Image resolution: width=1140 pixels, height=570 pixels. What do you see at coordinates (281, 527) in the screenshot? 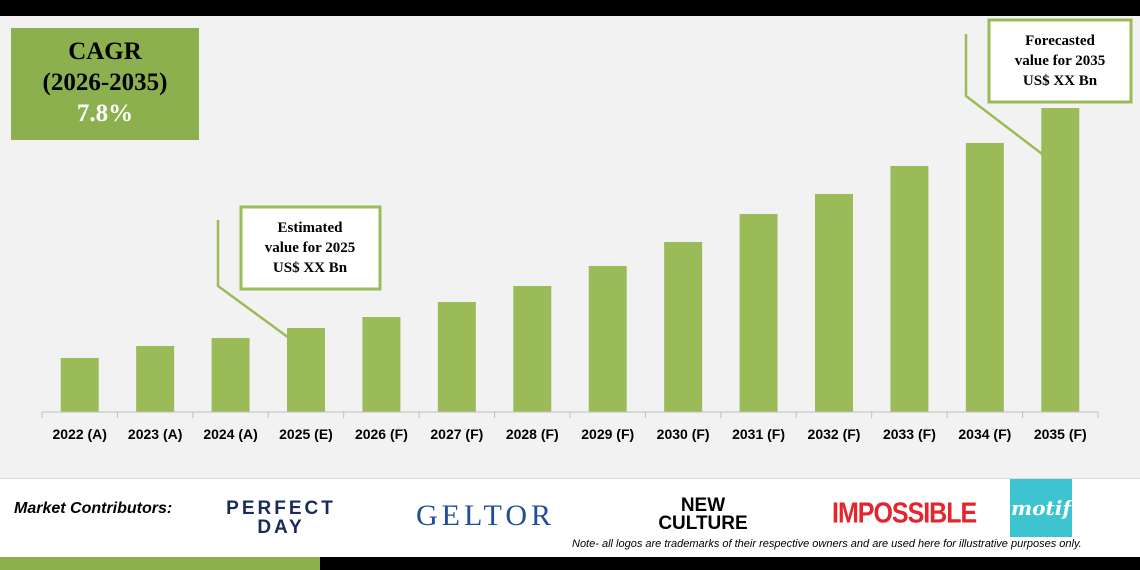
I see `perfect-day-logo-line-2: DAY` at bounding box center [281, 527].